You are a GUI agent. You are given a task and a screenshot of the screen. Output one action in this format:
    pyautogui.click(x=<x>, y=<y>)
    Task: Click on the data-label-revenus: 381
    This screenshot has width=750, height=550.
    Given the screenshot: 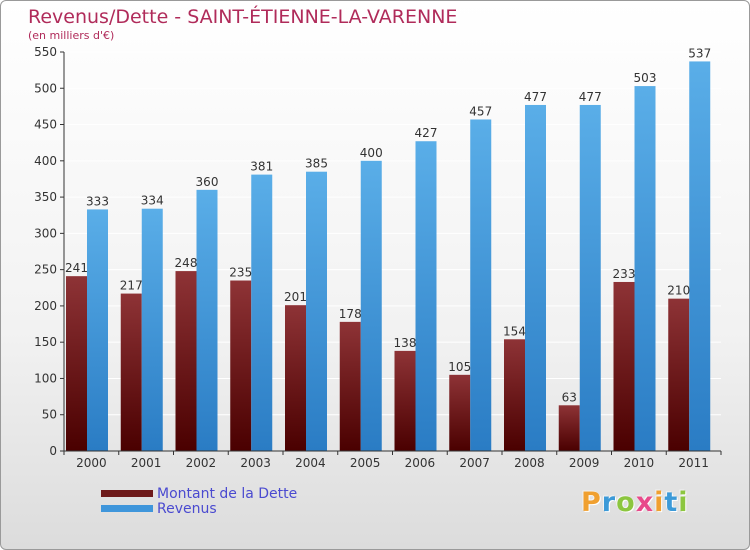 What is the action you would take?
    pyautogui.click(x=261, y=167)
    